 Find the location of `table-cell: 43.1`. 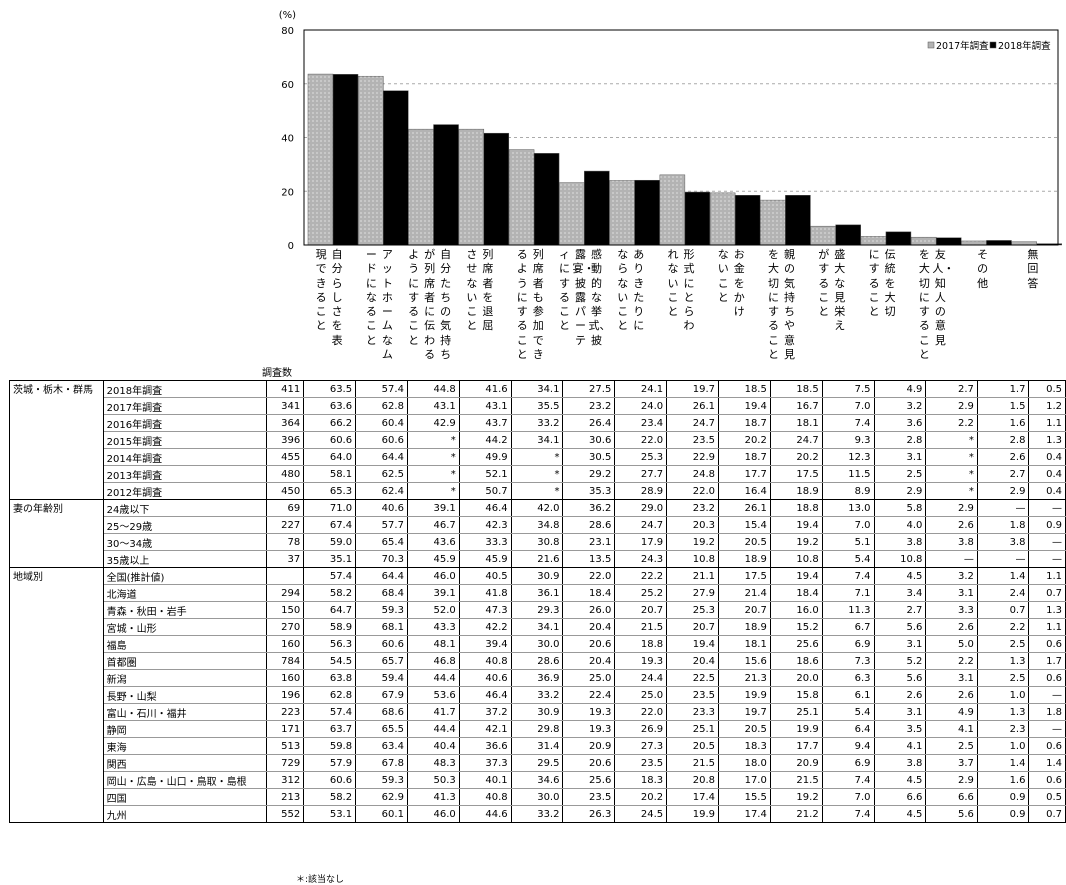

table-cell: 43.1 is located at coordinates (485, 406).